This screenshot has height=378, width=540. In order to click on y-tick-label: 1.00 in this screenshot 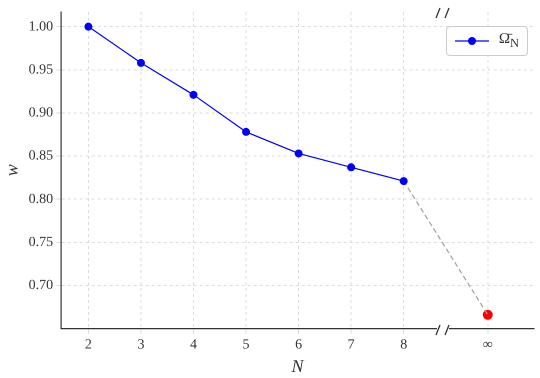, I will do `click(41, 26)`.